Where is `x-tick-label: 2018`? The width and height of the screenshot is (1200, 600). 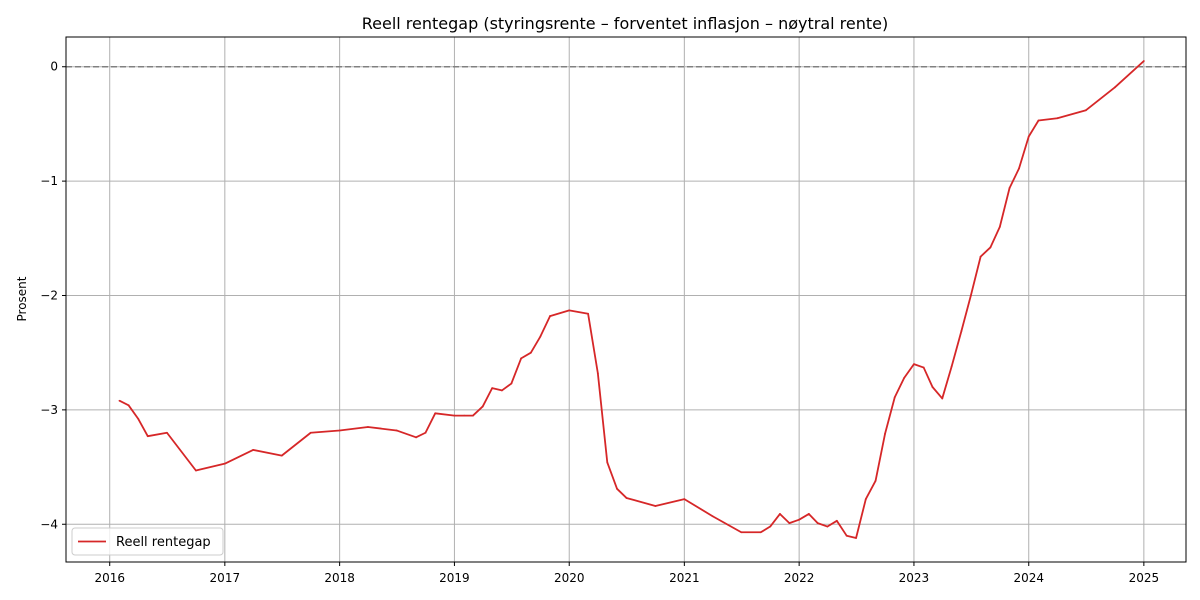
x-tick-label: 2018 is located at coordinates (339, 578).